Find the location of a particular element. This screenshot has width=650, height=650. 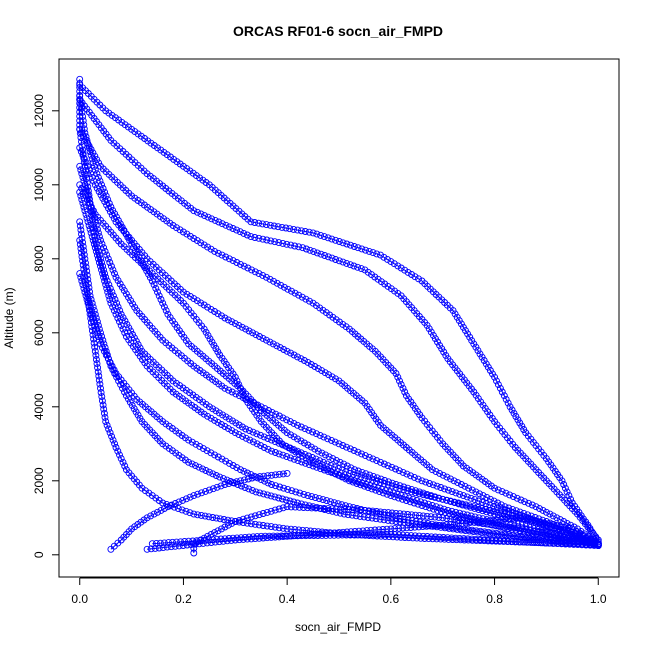

x-tick-label: 0.0 is located at coordinates (79, 599).